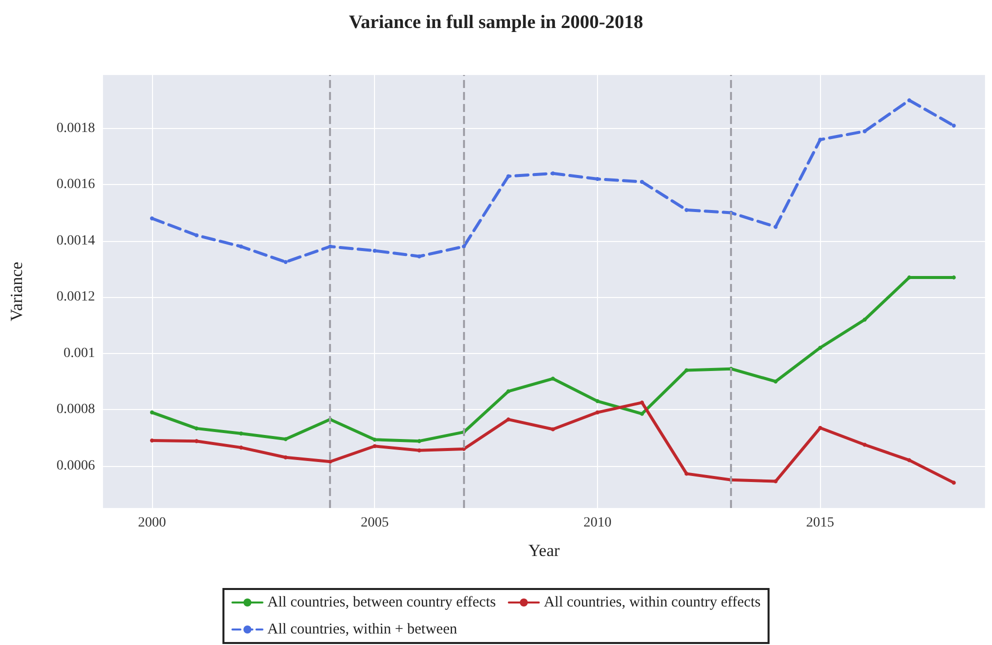 This screenshot has height=645, width=992. Describe the element at coordinates (496, 22) in the screenshot. I see `chart-title: Variance in full sample in 2000-2018` at that location.